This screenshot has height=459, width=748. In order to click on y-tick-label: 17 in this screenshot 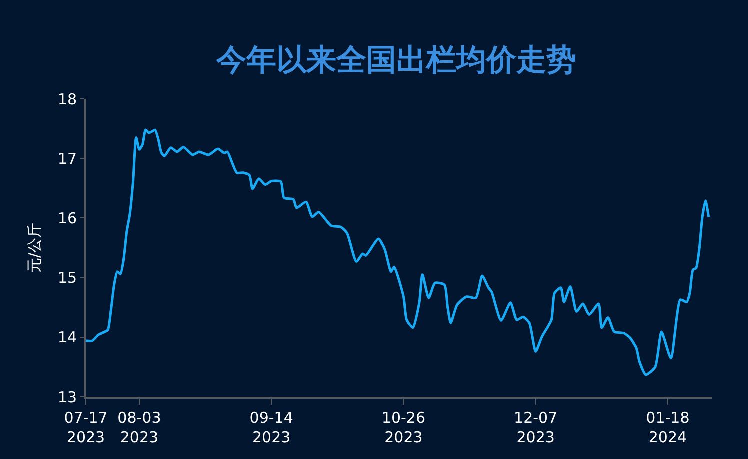, I will do `click(67, 159)`.